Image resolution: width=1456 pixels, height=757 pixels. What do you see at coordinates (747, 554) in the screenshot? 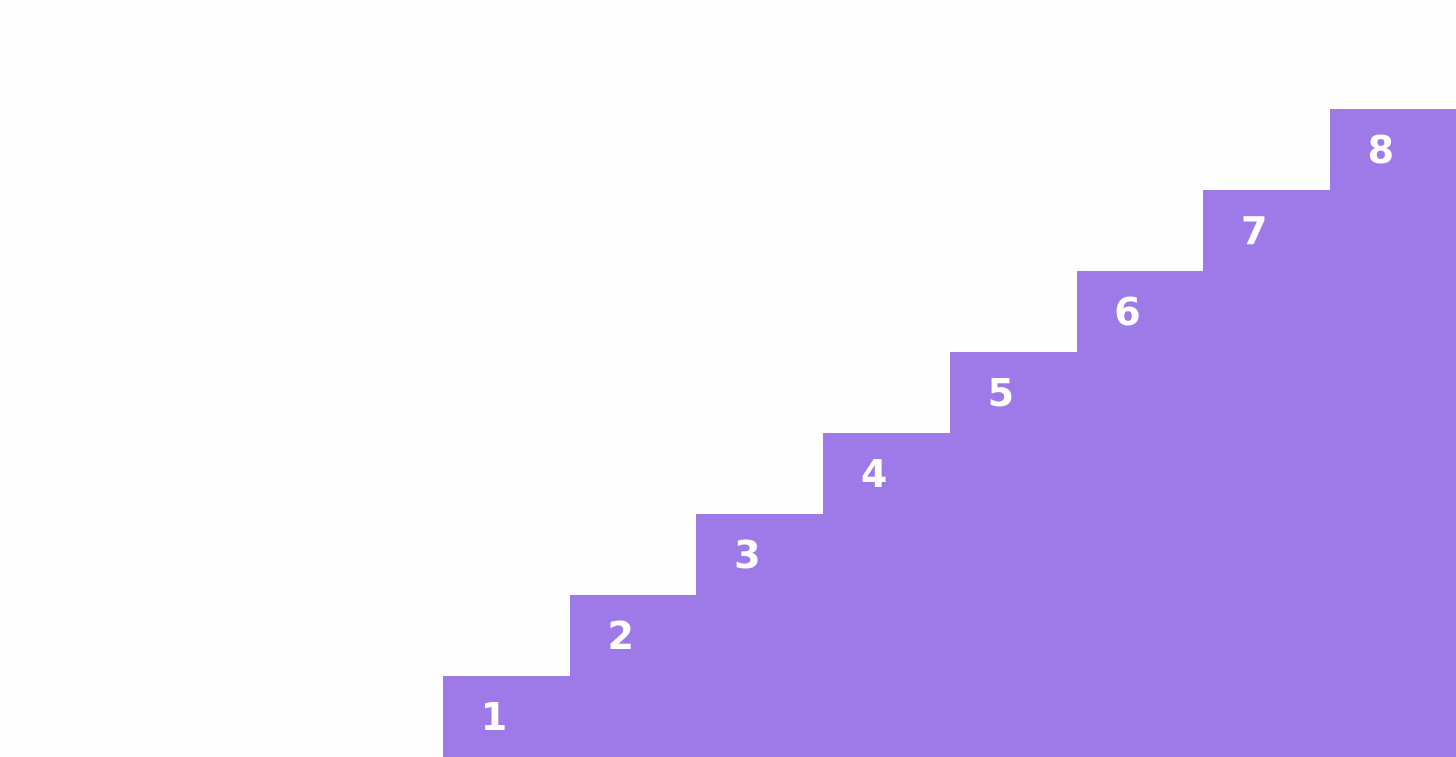
I see `step-3-label: 3` at bounding box center [747, 554].